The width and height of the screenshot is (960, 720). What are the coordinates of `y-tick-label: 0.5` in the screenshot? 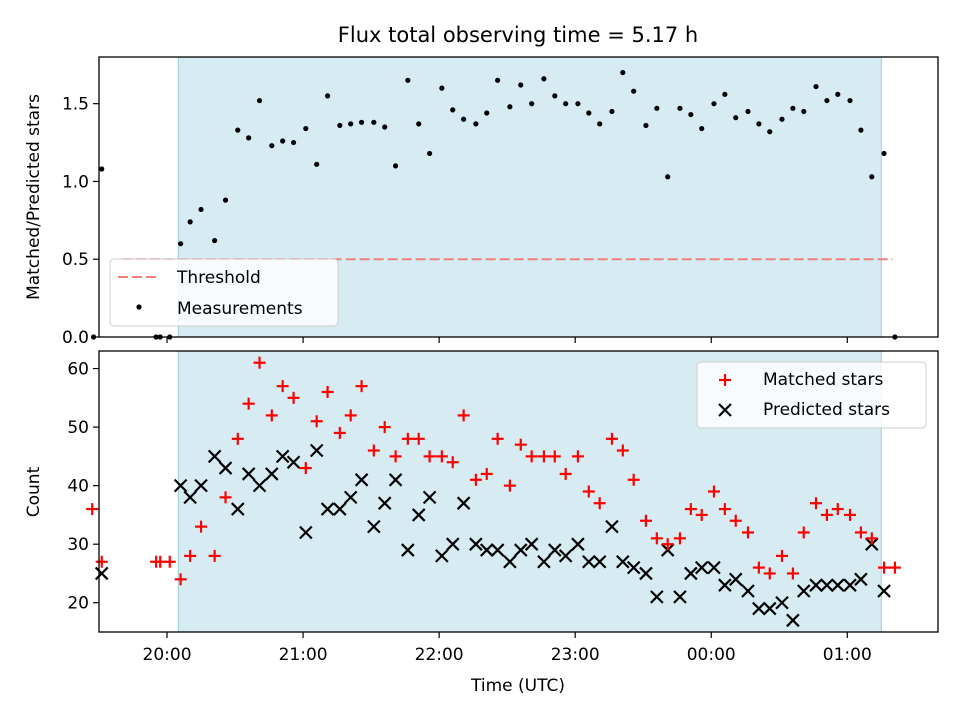 It's located at (75, 260).